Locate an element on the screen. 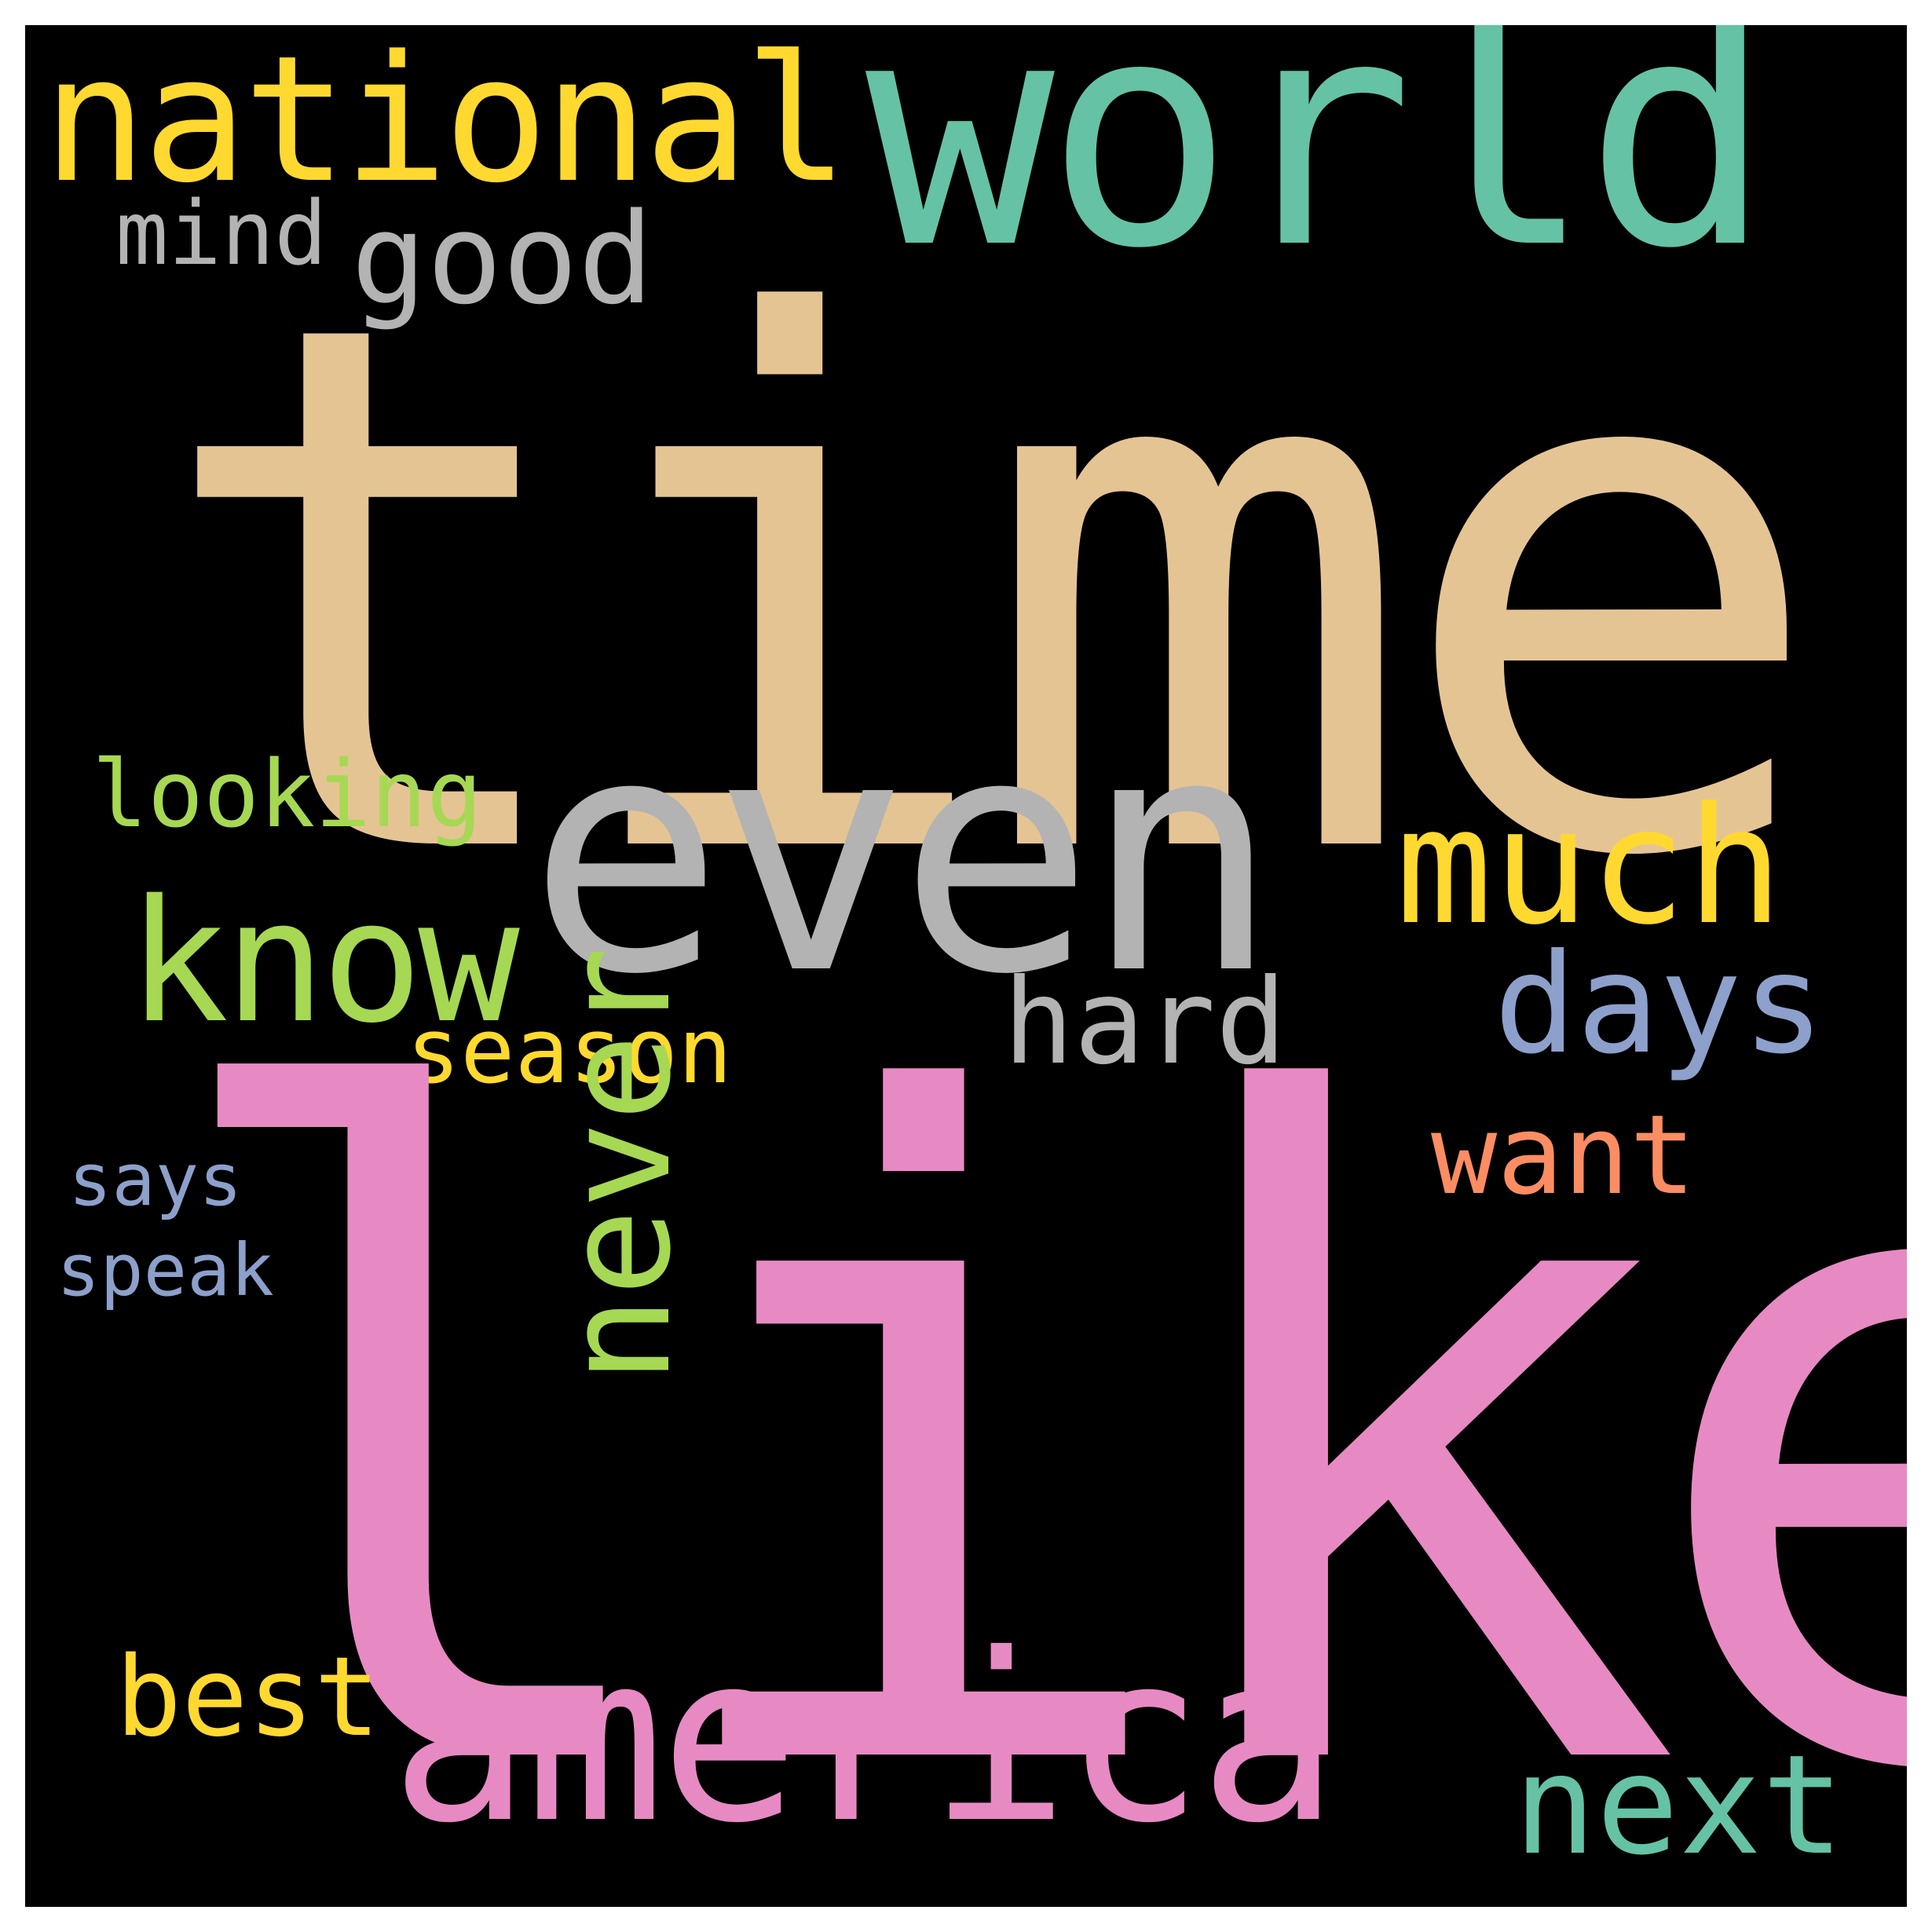 Image resolution: width=1932 pixels, height=1932 pixels. word-national: national is located at coordinates (446, 123).